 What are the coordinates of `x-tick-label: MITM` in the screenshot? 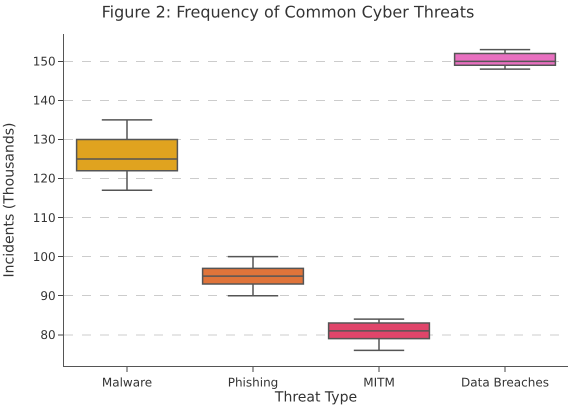 It's located at (379, 382).